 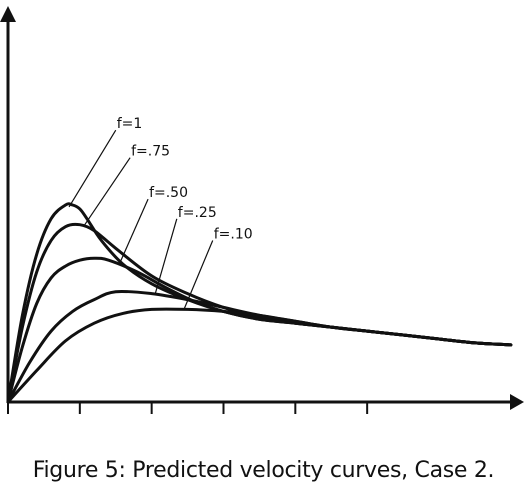 I want to click on label-leader-lines, so click(x=141, y=219).